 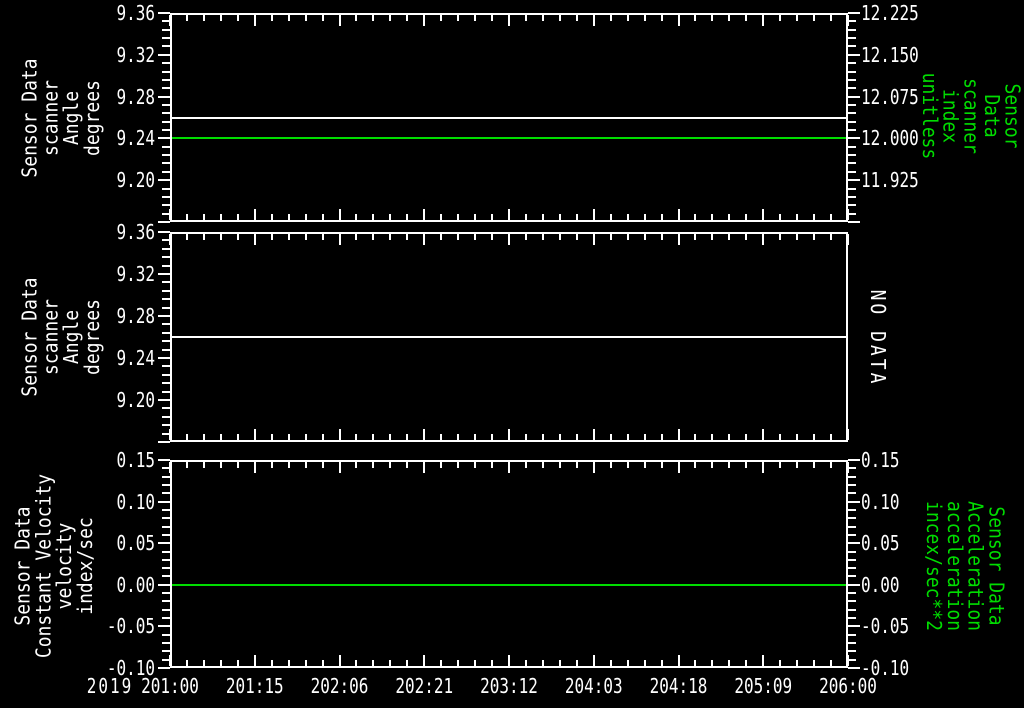 I want to click on y-tick-label-left: 0.15, so click(x=135, y=460).